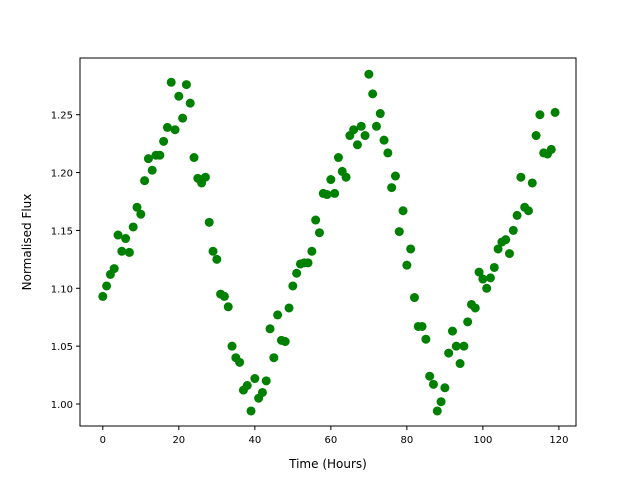  What do you see at coordinates (62, 231) in the screenshot?
I see `y-tick-label: 1.15` at bounding box center [62, 231].